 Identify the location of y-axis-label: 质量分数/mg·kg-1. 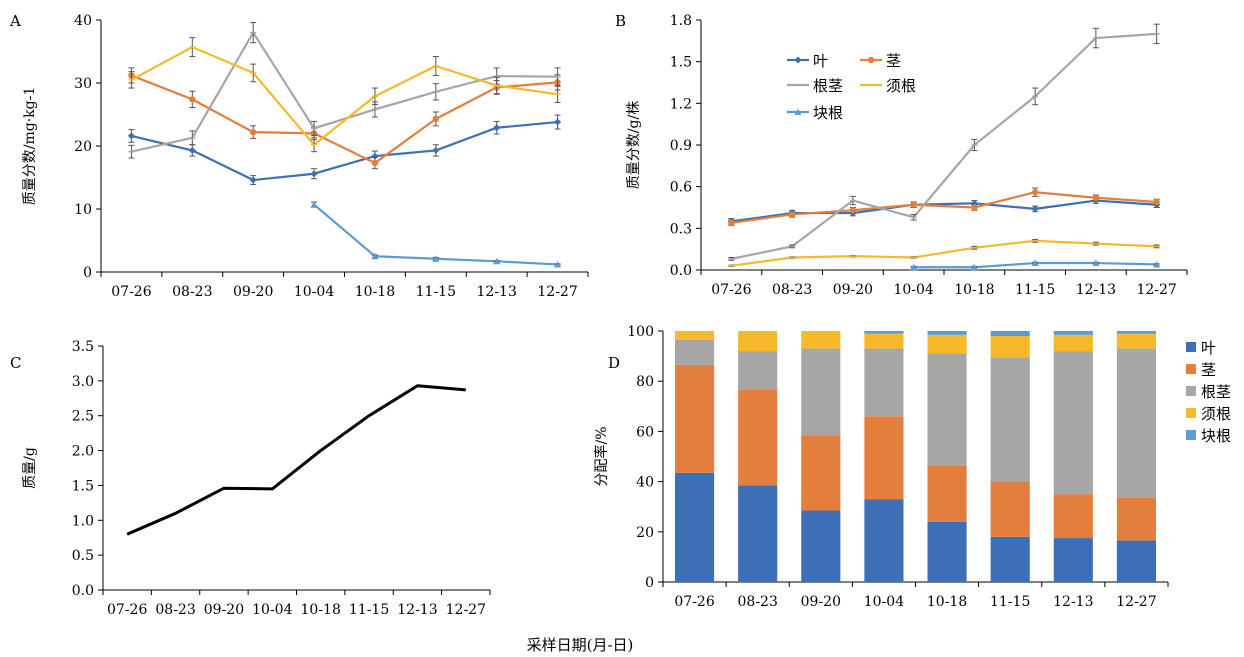
(30, 146).